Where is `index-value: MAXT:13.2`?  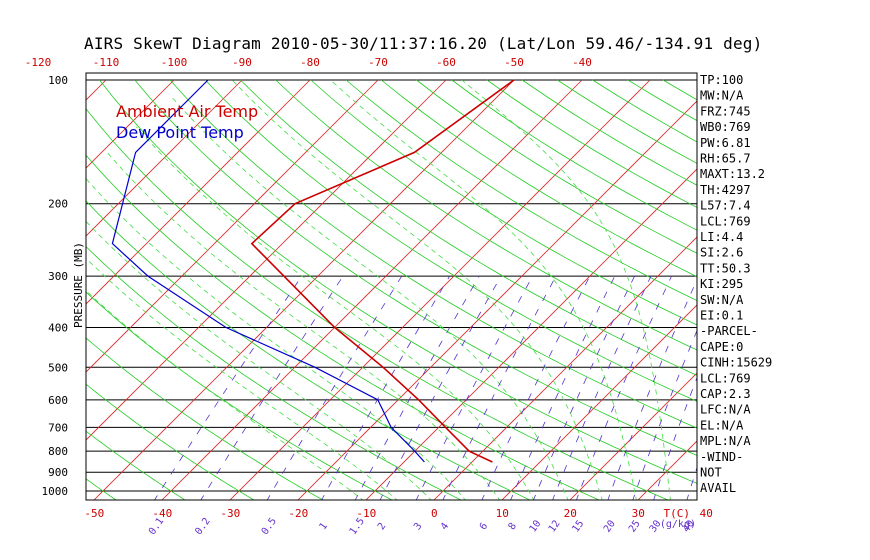 index-value: MAXT:13.2 is located at coordinates (732, 174).